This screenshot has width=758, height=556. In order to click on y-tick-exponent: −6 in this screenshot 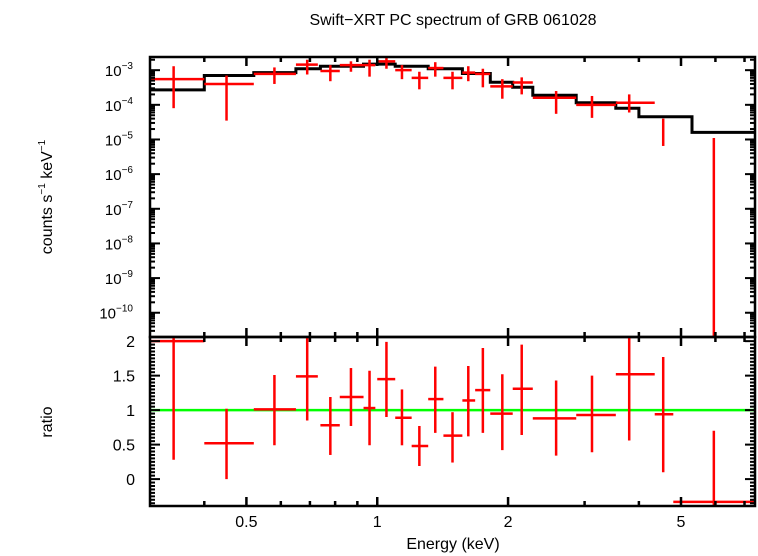, I will do `click(128, 170)`.